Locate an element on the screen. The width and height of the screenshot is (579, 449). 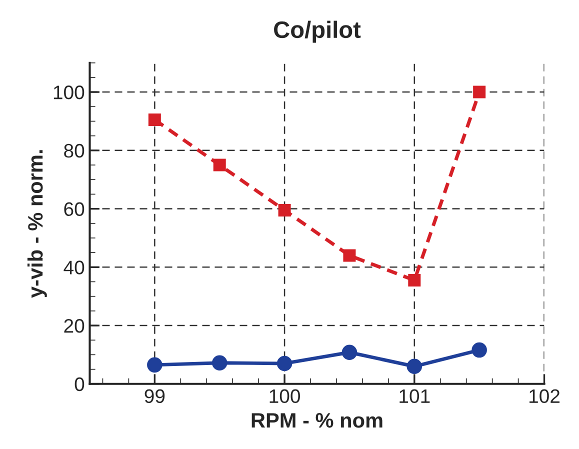
y-tick-label: 60 is located at coordinates (74, 209).